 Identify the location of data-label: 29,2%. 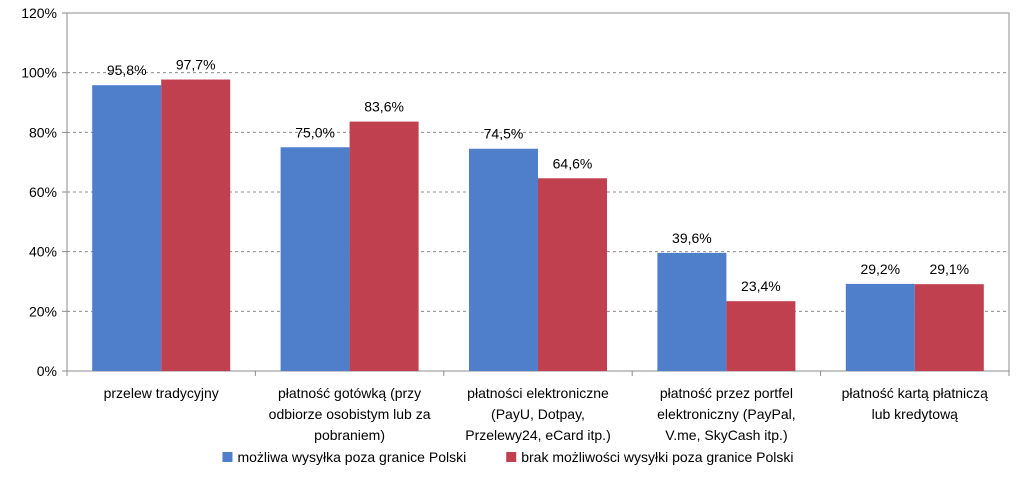
(880, 269).